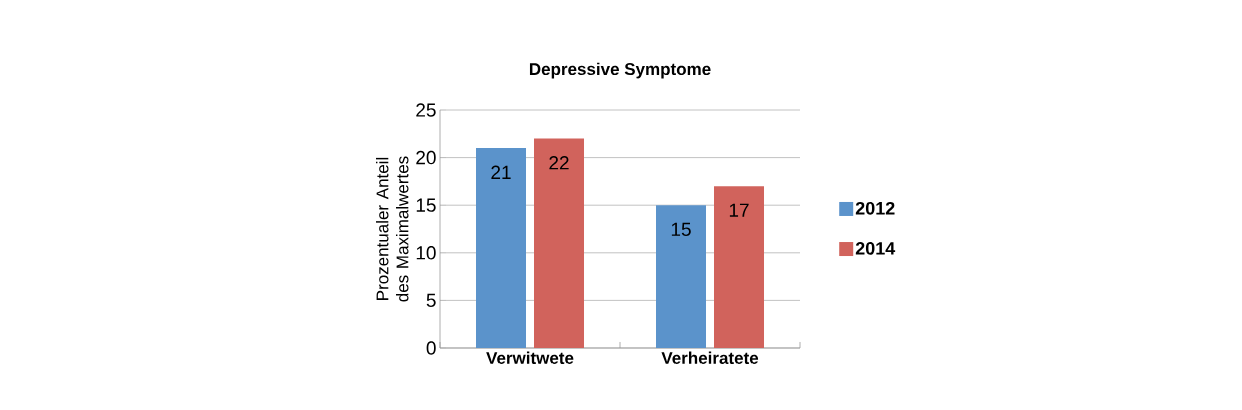 The width and height of the screenshot is (1242, 410). I want to click on y-tick-label: 15, so click(426, 205).